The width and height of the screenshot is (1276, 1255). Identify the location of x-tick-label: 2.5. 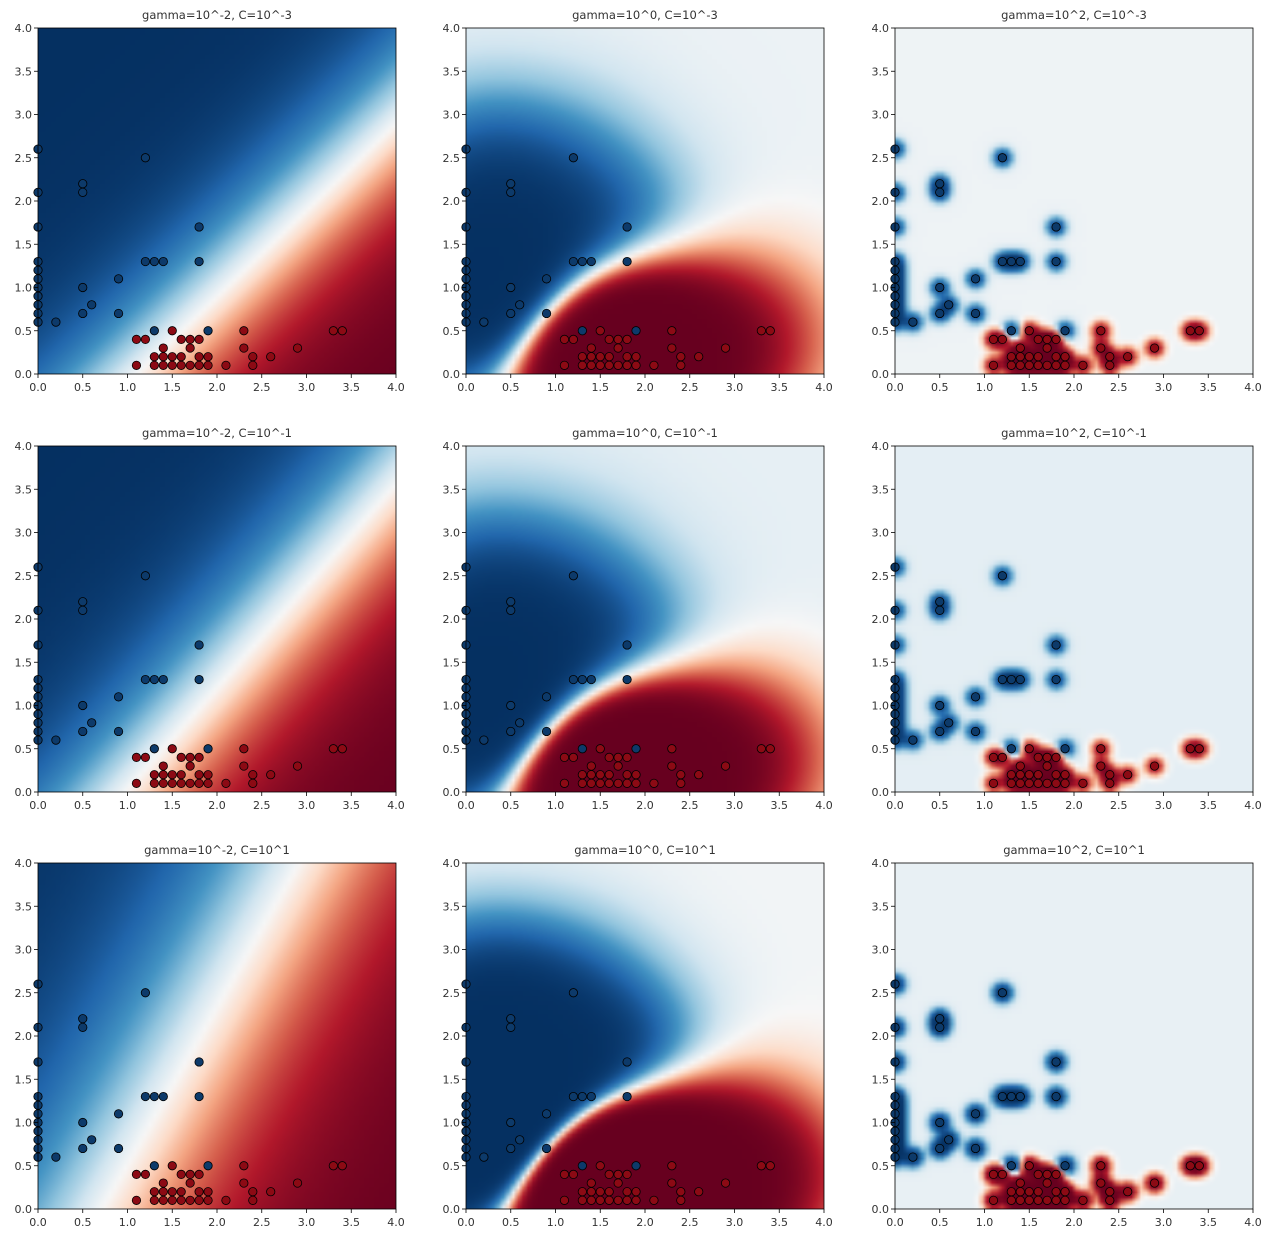
(1119, 1222).